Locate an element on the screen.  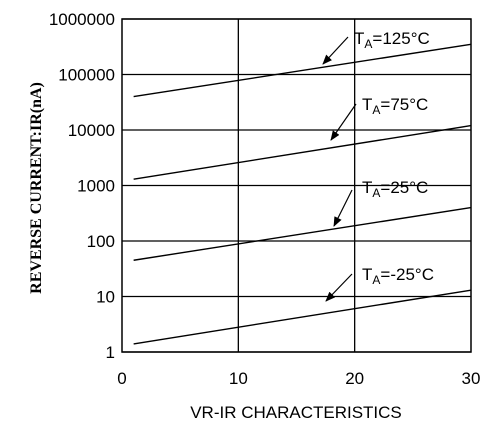
y-tick-label: 1000000 is located at coordinates (82, 19).